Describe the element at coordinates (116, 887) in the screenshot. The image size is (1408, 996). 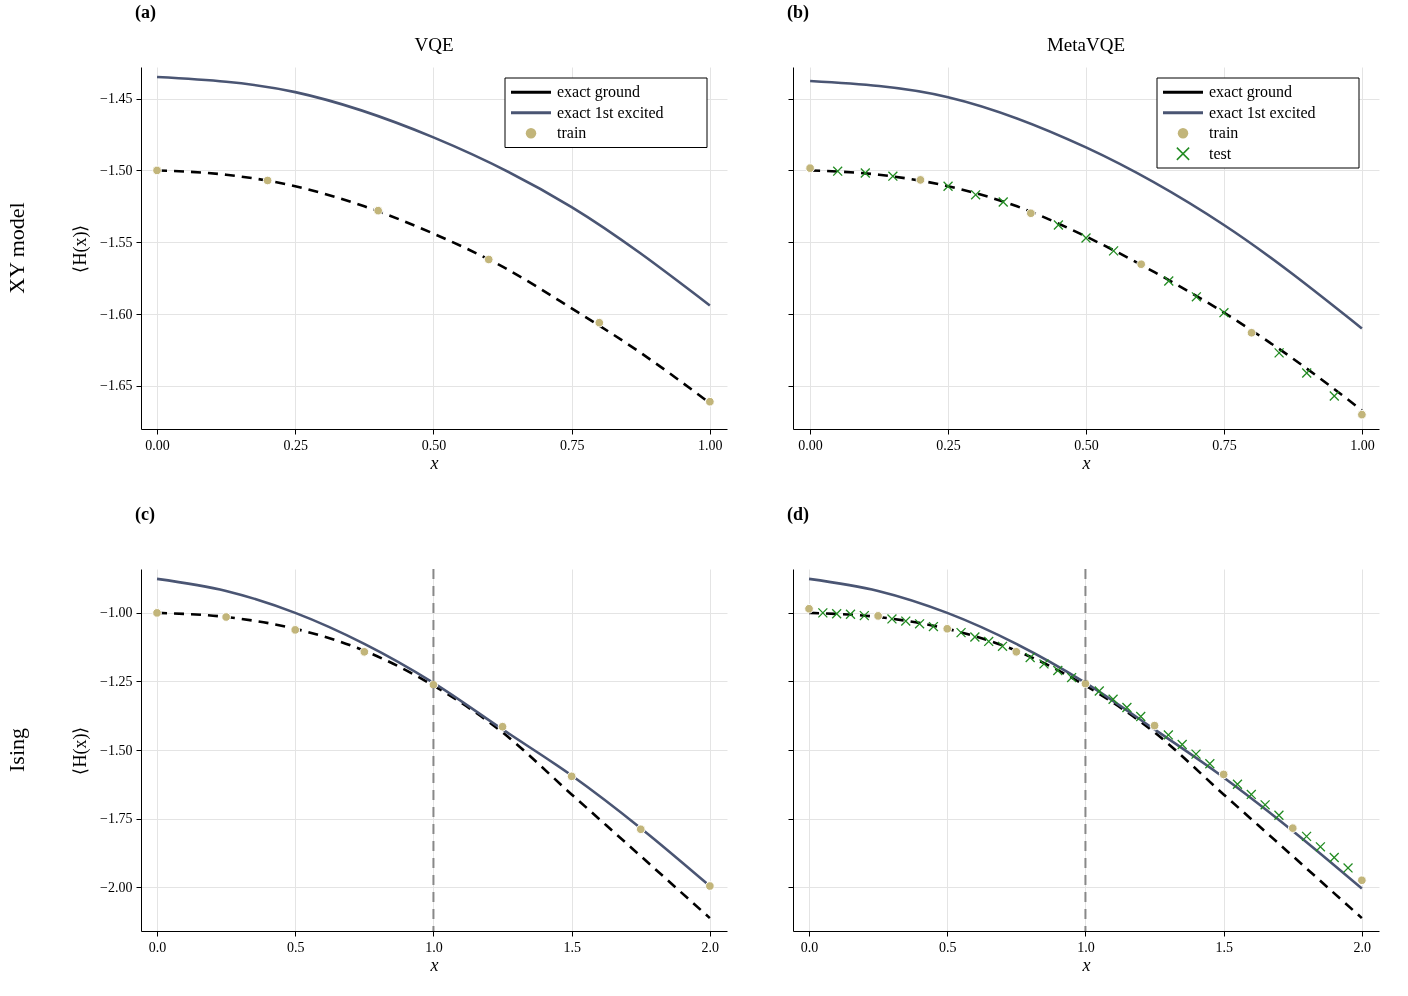
I see `y-tick-label: −2.00` at that location.